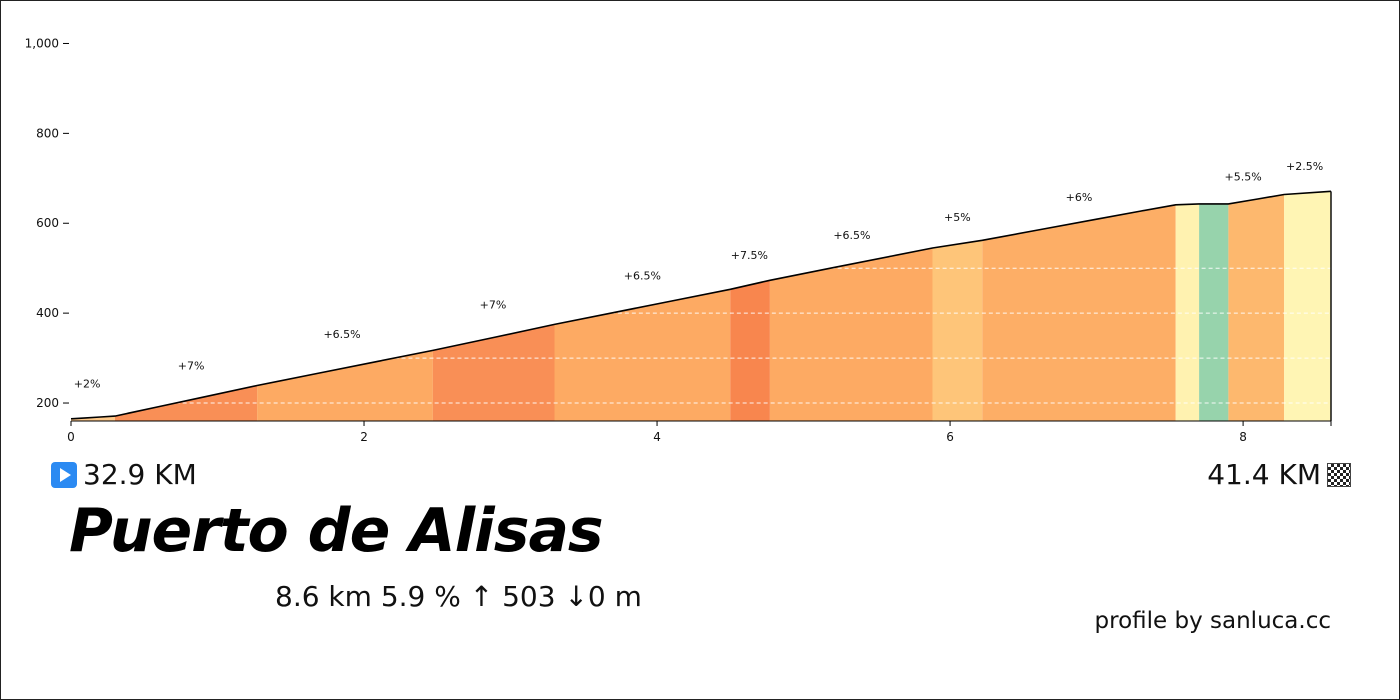 The height and width of the screenshot is (700, 1400). I want to click on start-km-value: 32.9 KM, so click(140, 474).